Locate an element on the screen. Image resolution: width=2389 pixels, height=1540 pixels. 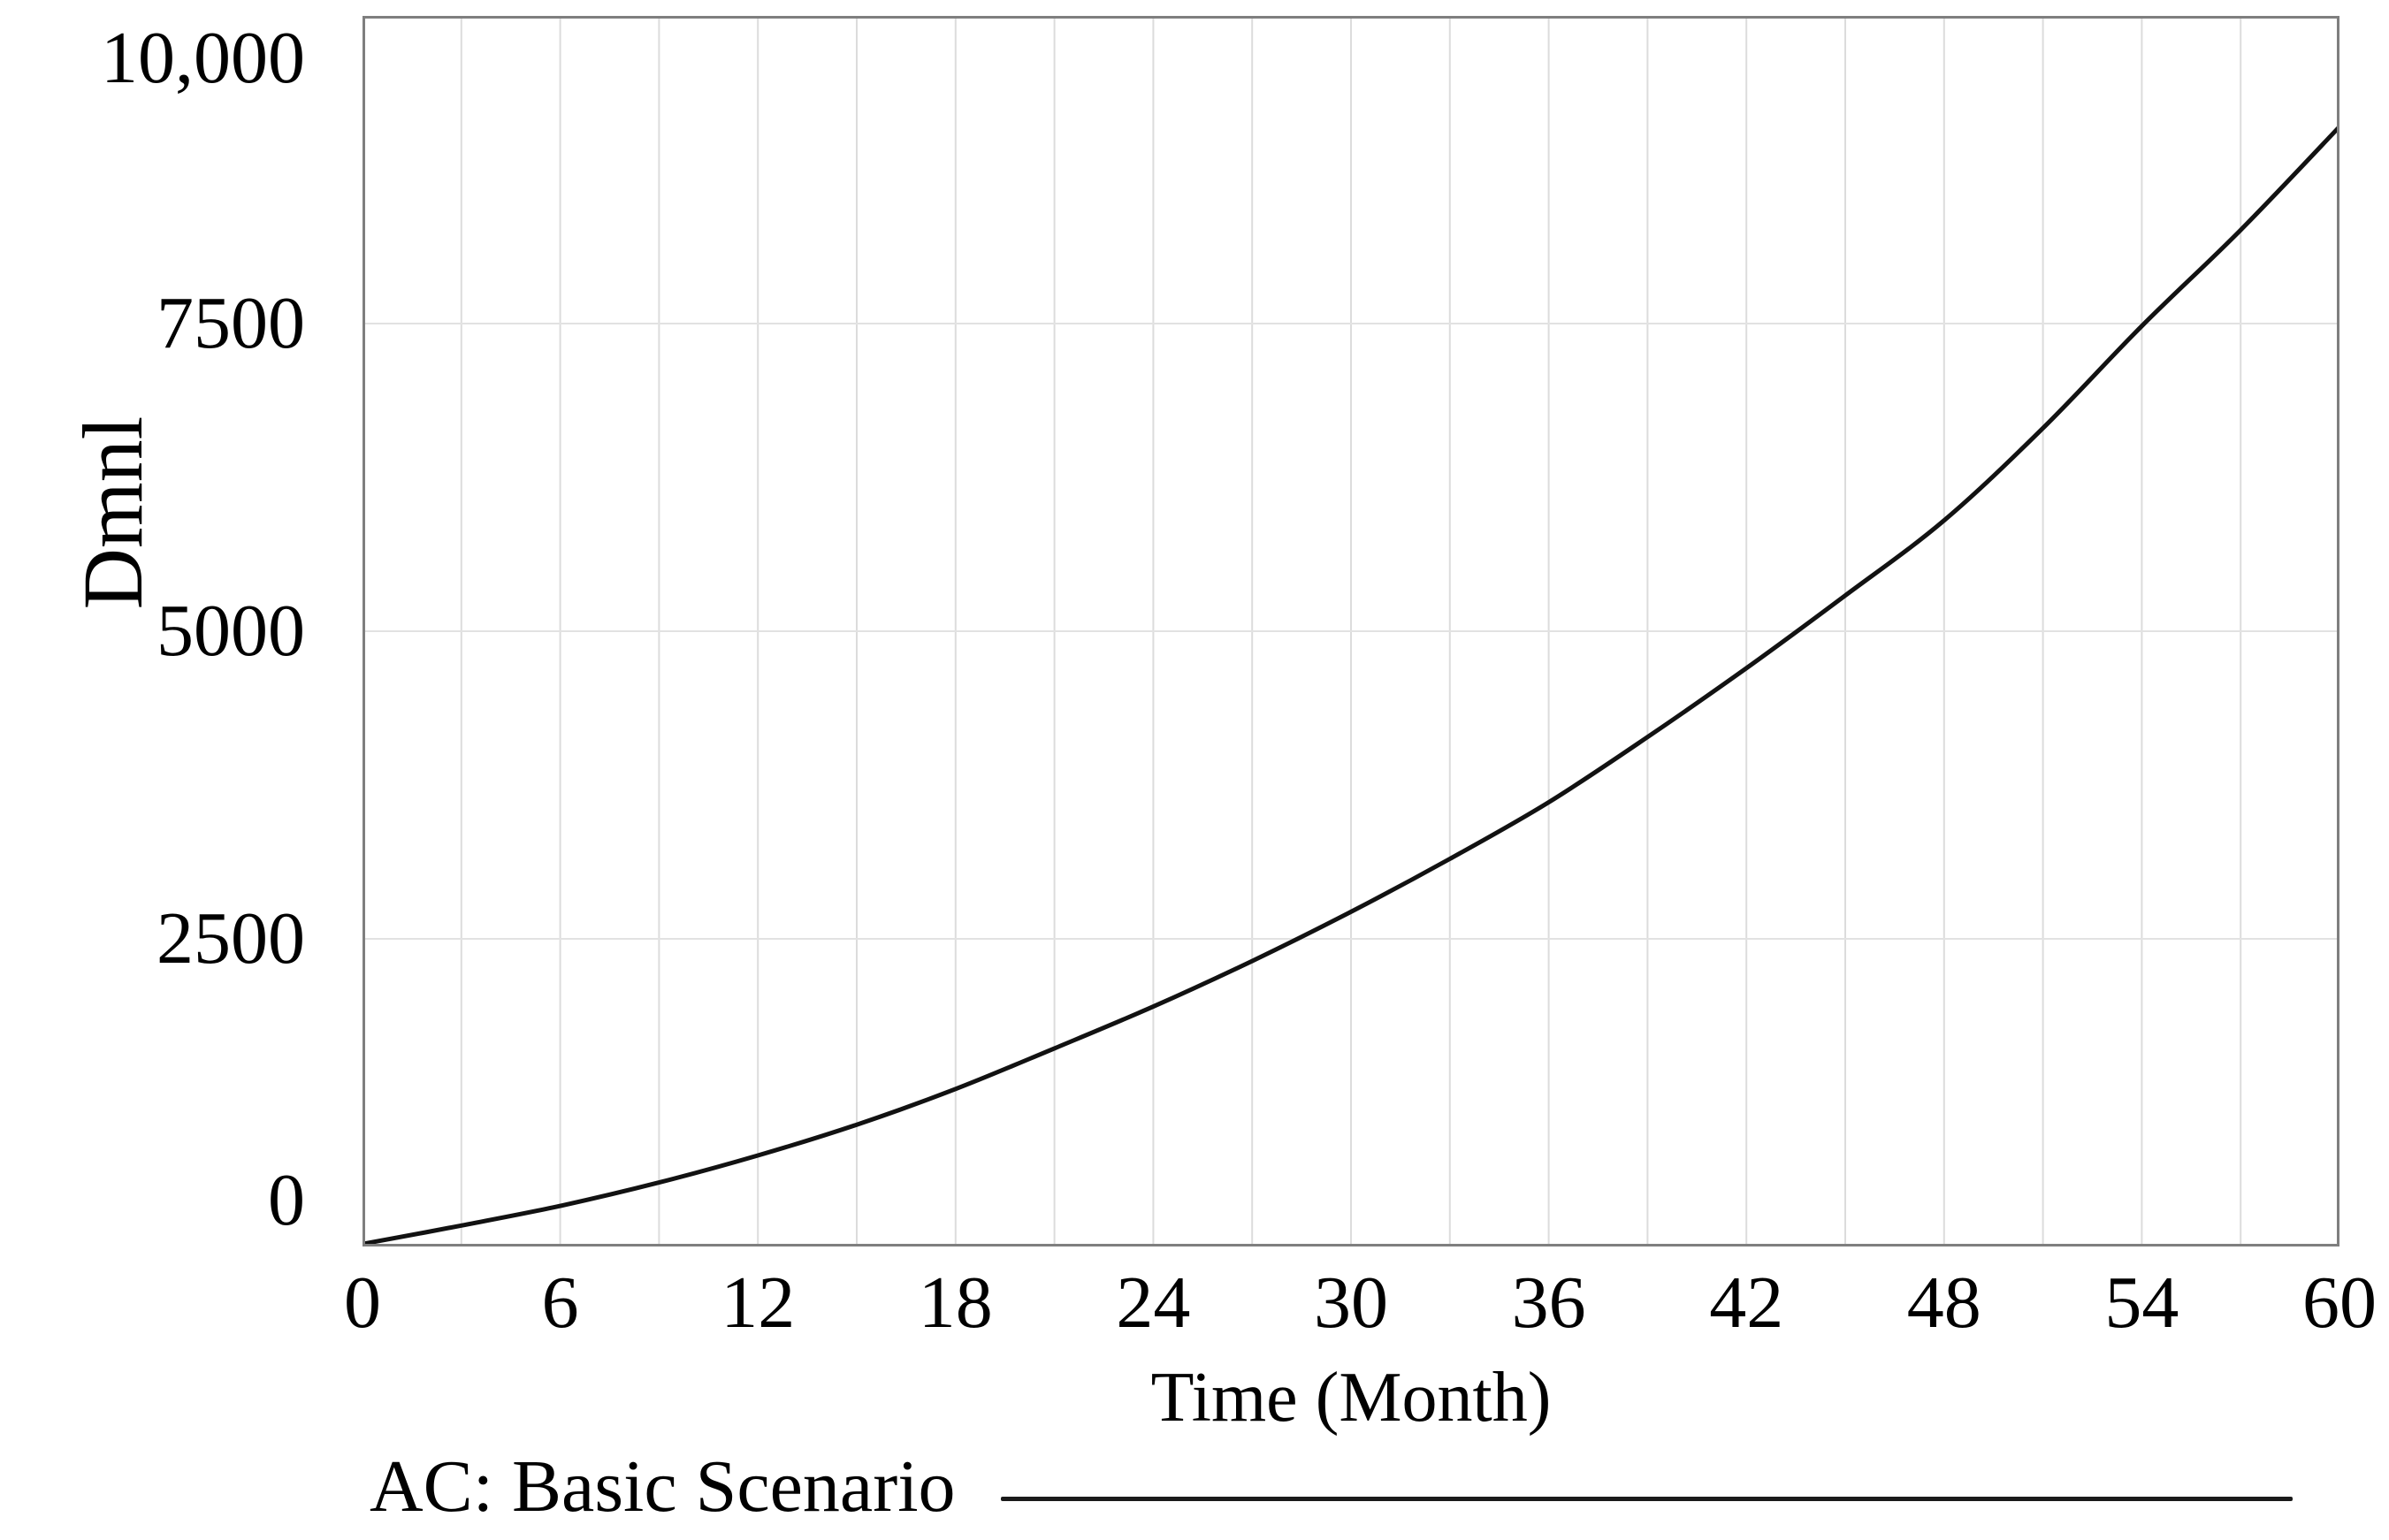
x-tick-label-18: 18 is located at coordinates (955, 1303).